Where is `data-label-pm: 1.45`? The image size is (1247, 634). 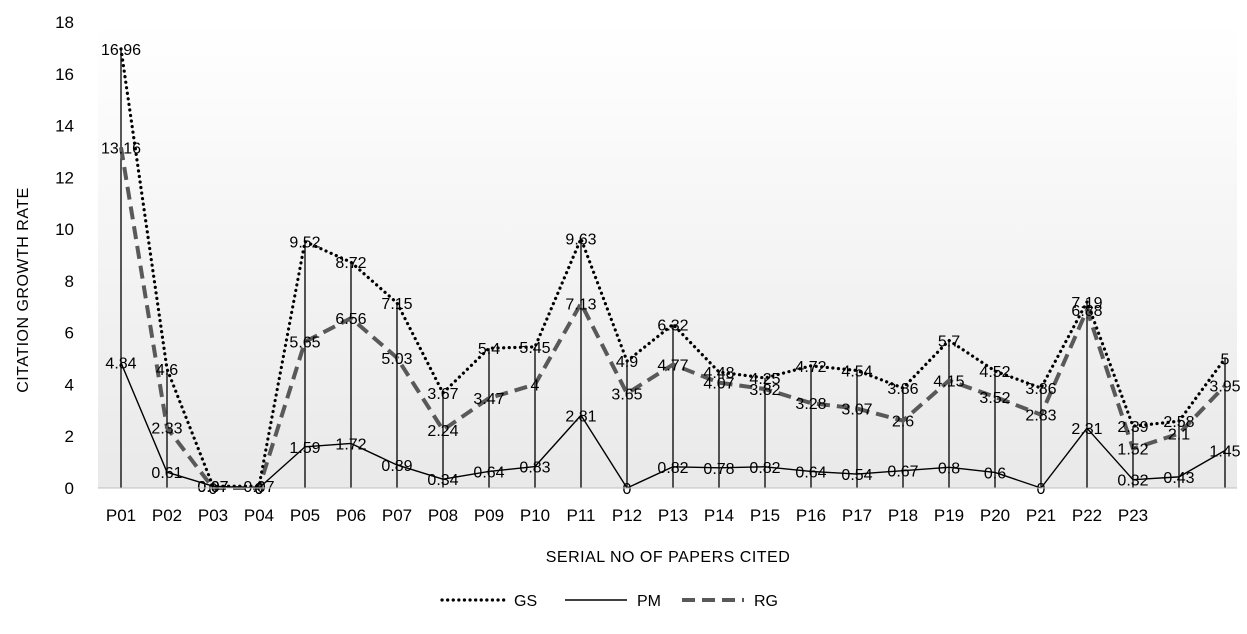
data-label-pm: 1.45 is located at coordinates (1224, 451).